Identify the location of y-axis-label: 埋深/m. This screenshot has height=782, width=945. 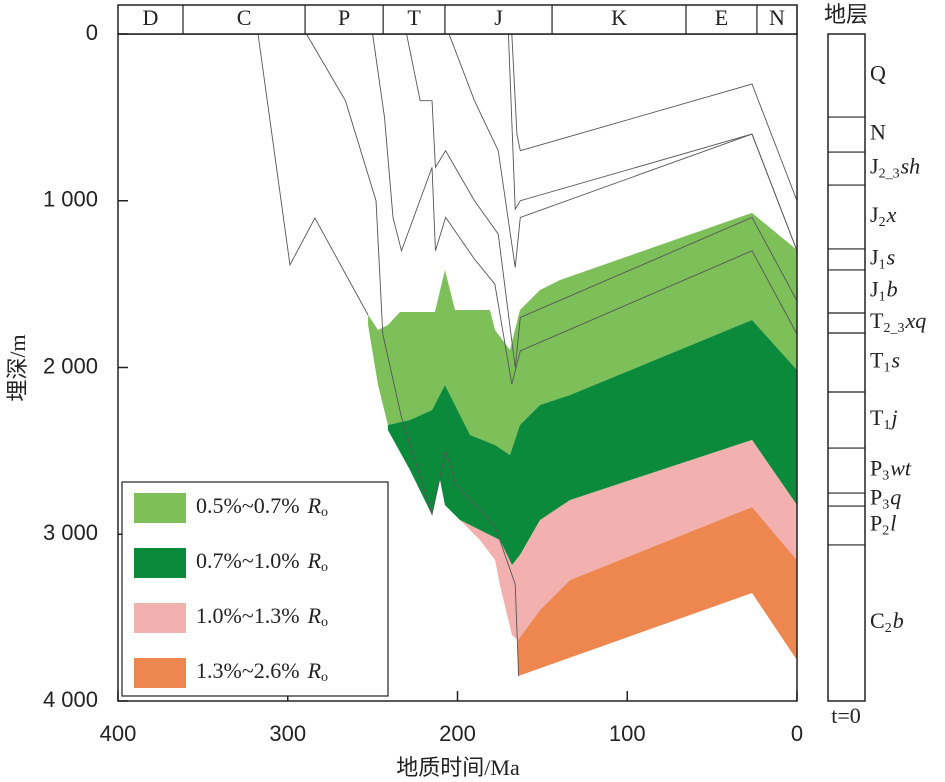
(17, 367).